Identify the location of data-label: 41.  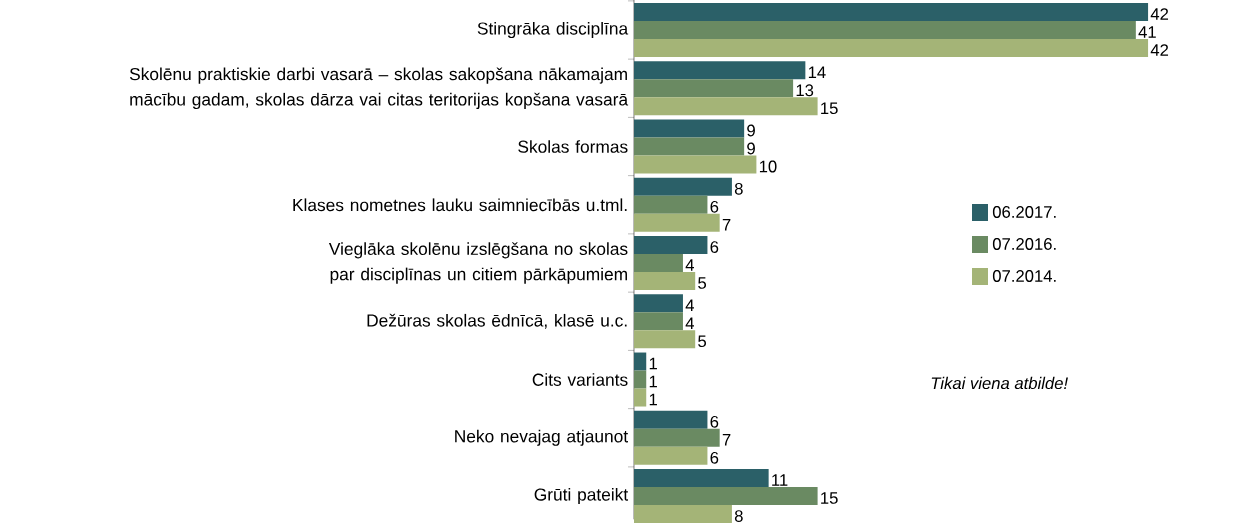
(1147, 32).